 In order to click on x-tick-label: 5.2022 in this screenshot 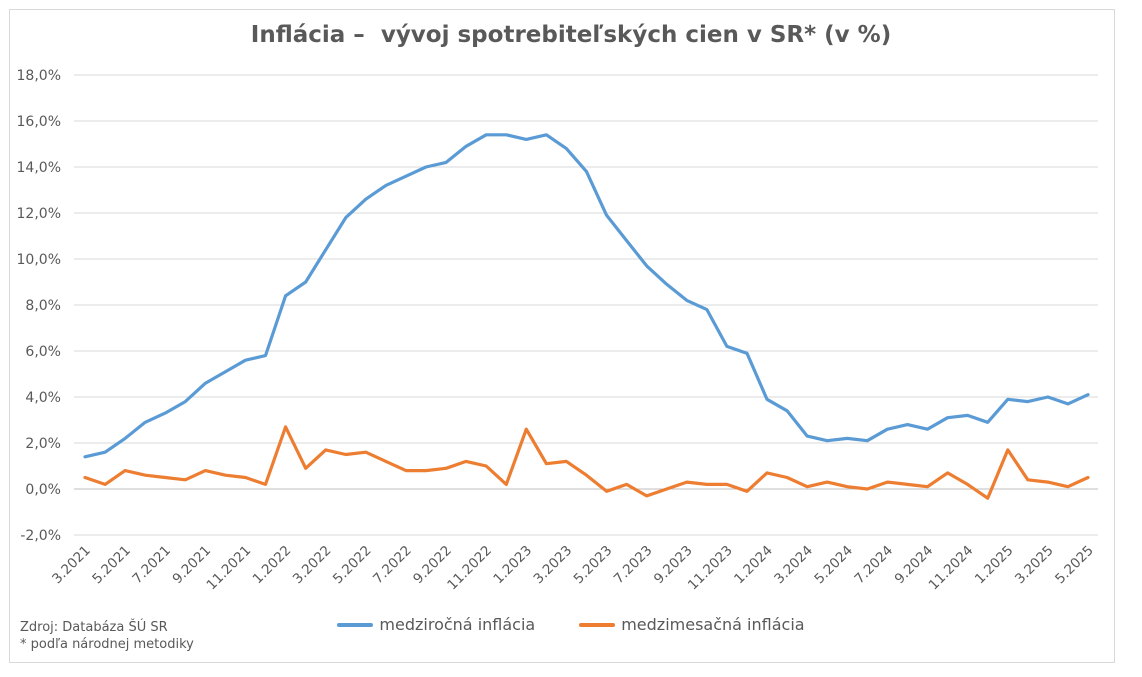, I will do `click(352, 565)`.